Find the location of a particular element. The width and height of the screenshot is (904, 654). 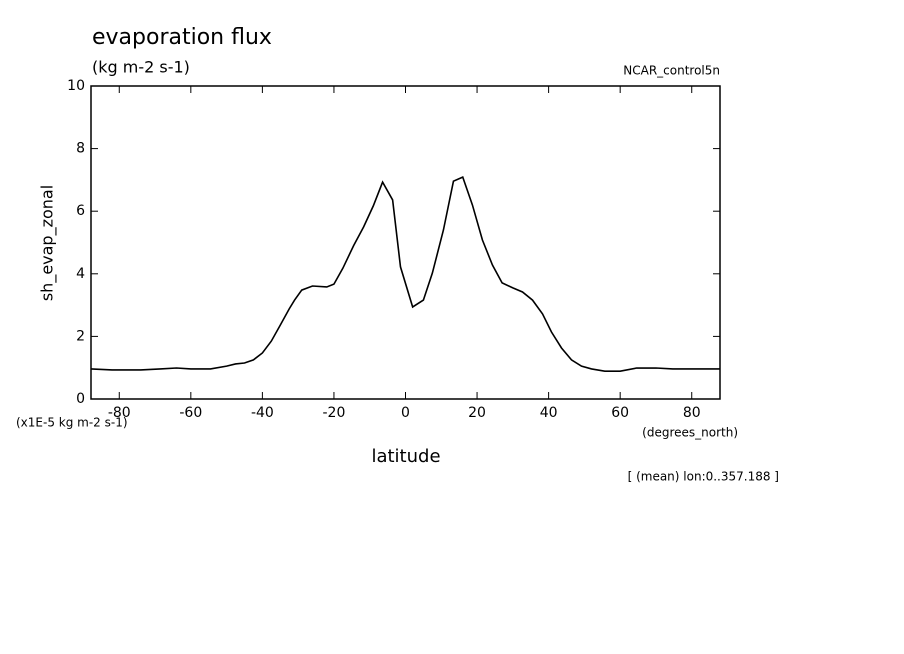

x-tick-label: 20 is located at coordinates (477, 413).